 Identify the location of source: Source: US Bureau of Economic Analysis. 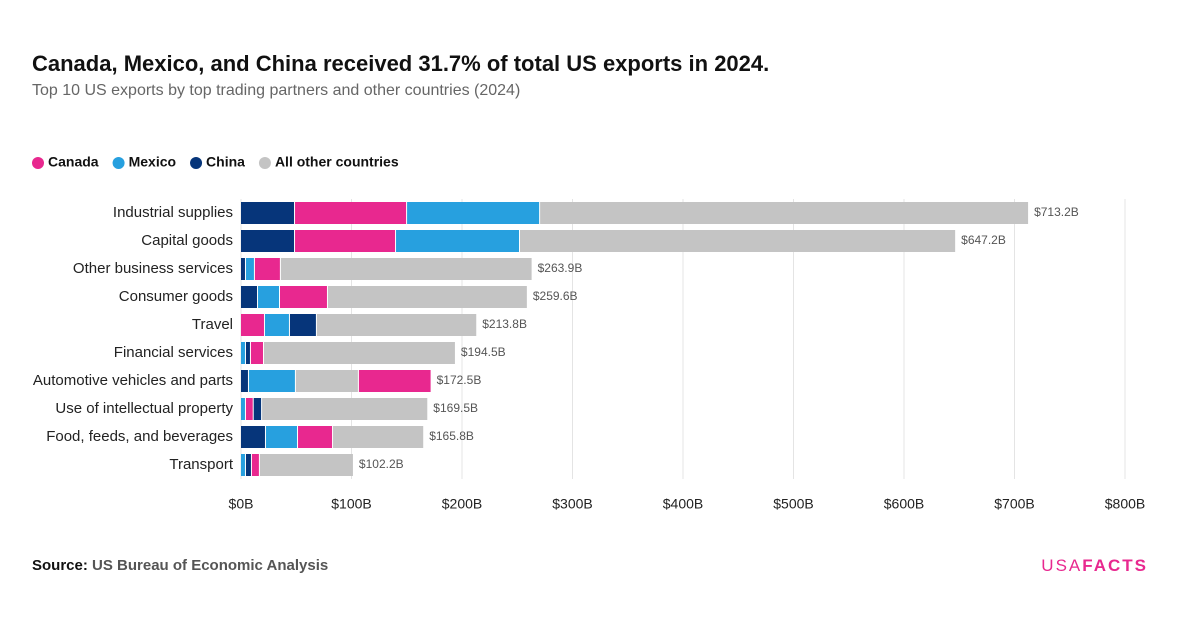
(180, 565).